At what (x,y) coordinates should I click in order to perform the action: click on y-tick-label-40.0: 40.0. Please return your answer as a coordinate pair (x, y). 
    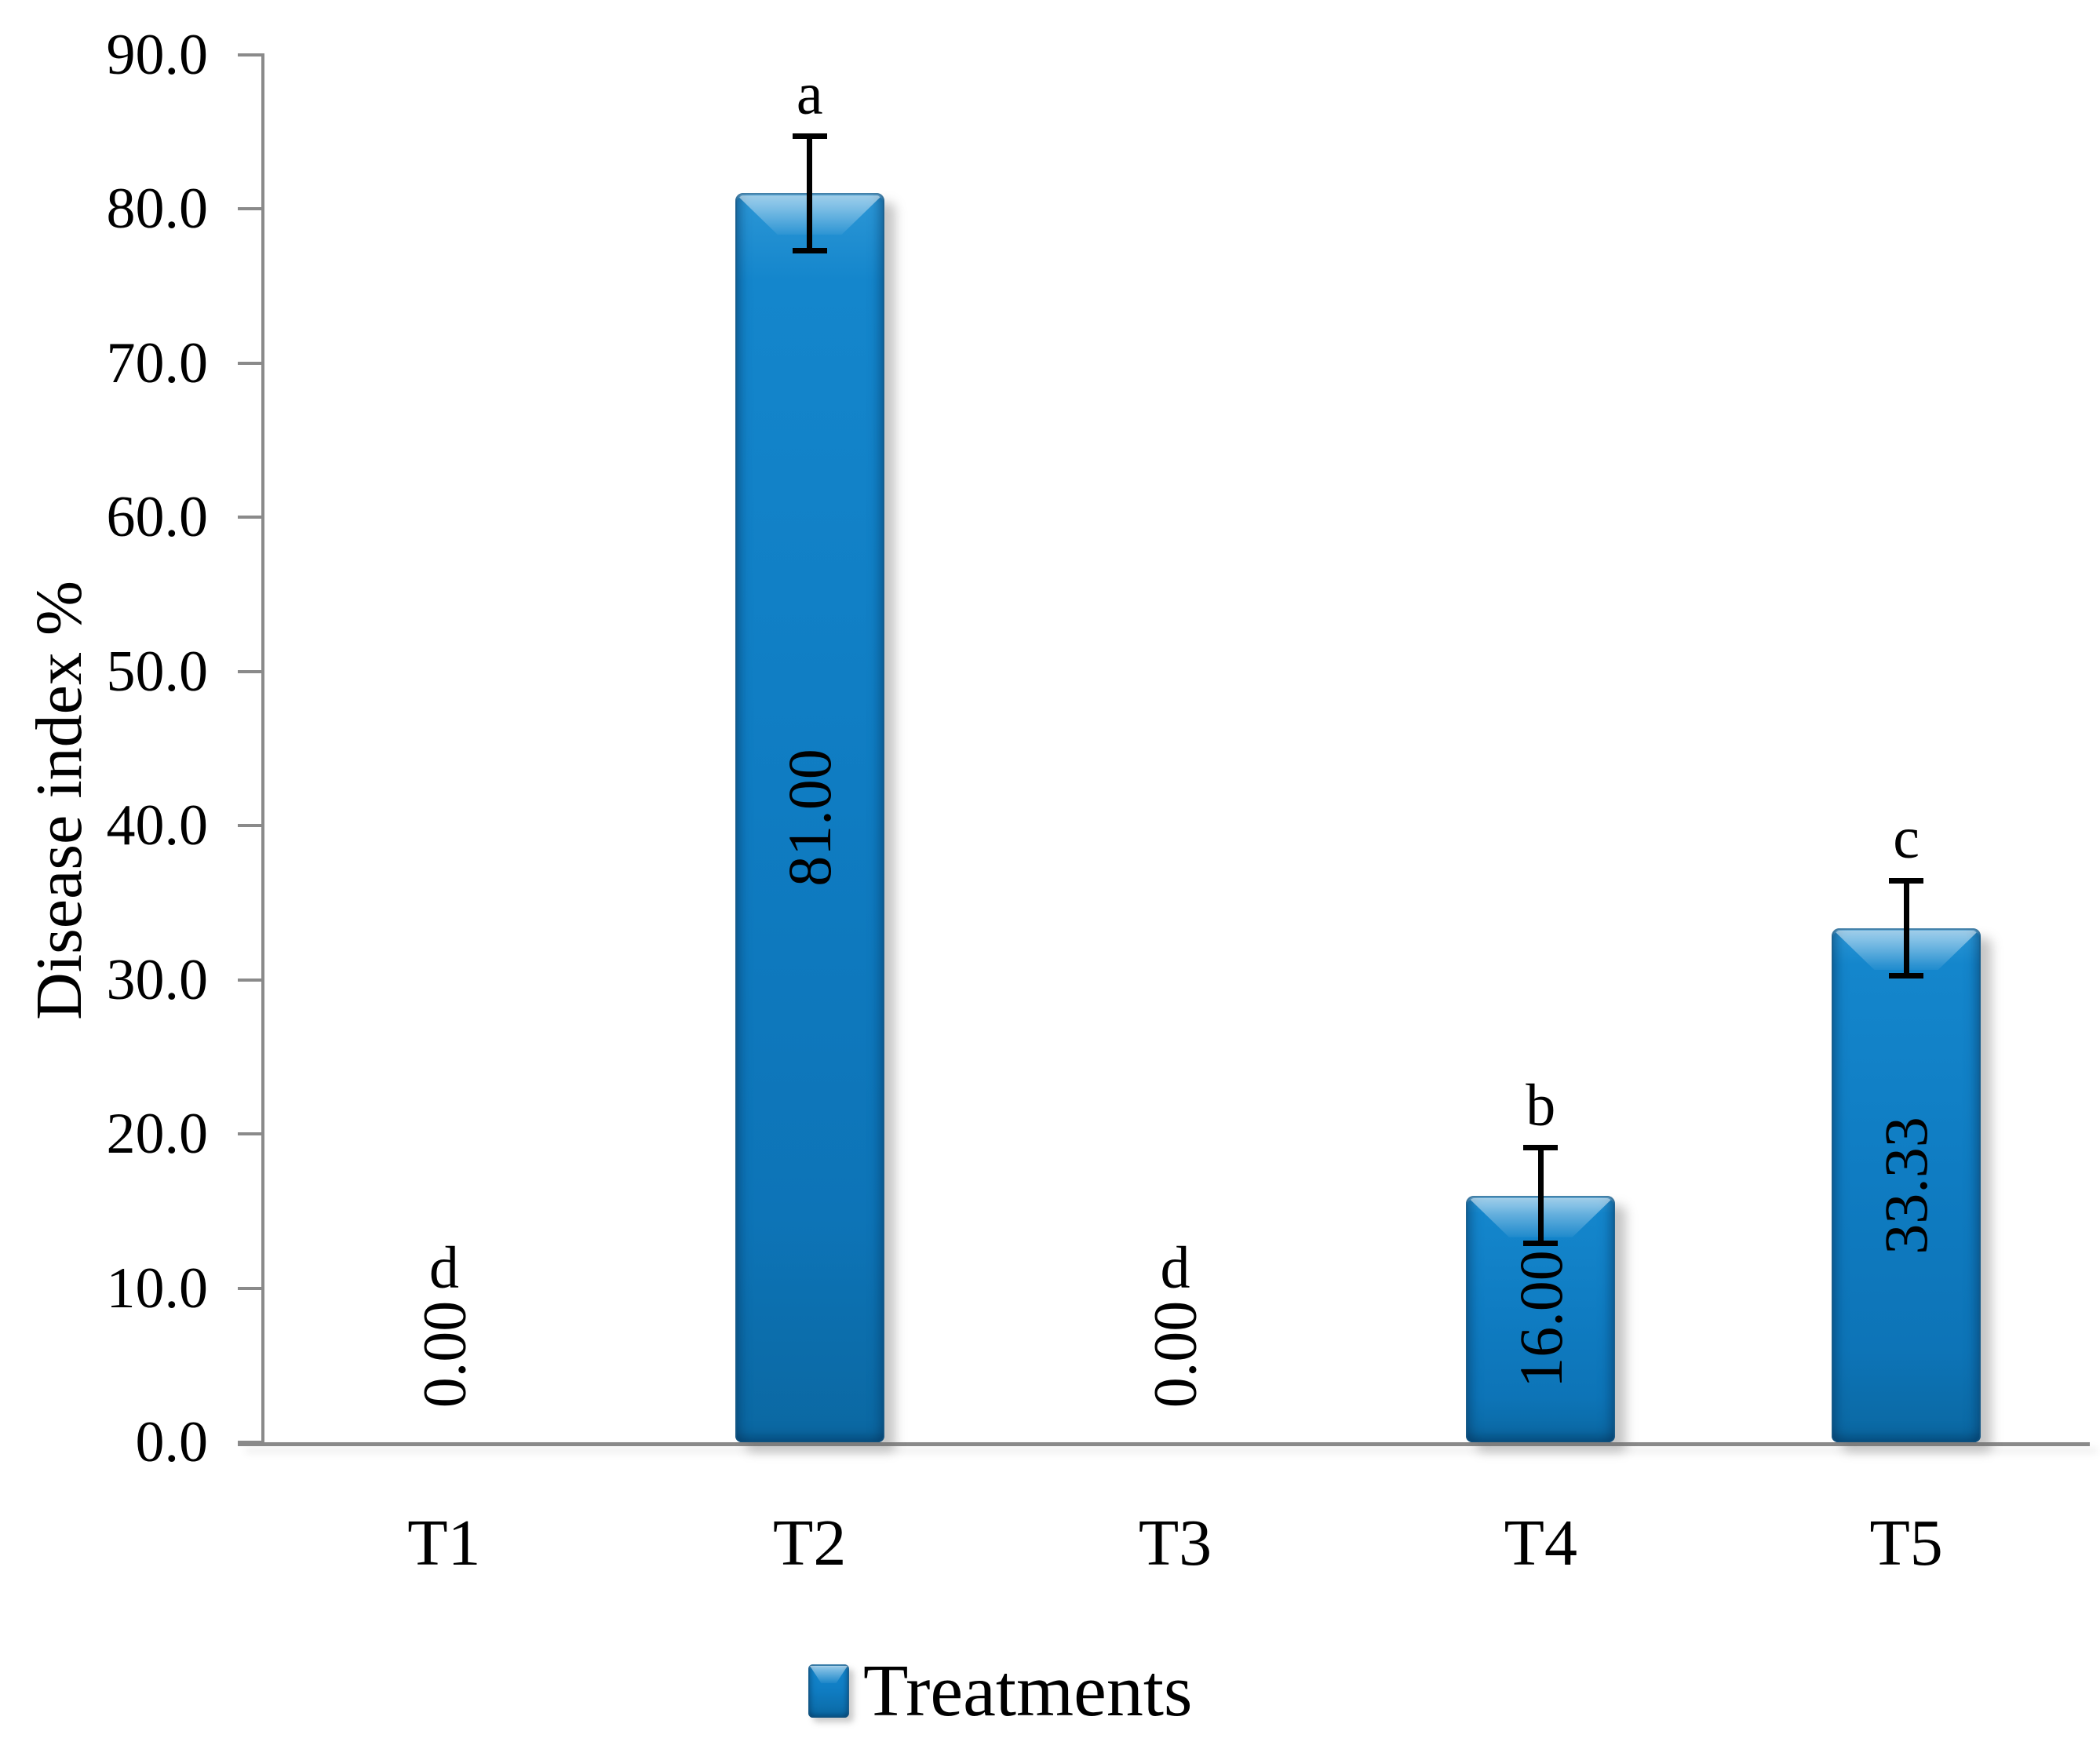
    Looking at the image, I should click on (157, 826).